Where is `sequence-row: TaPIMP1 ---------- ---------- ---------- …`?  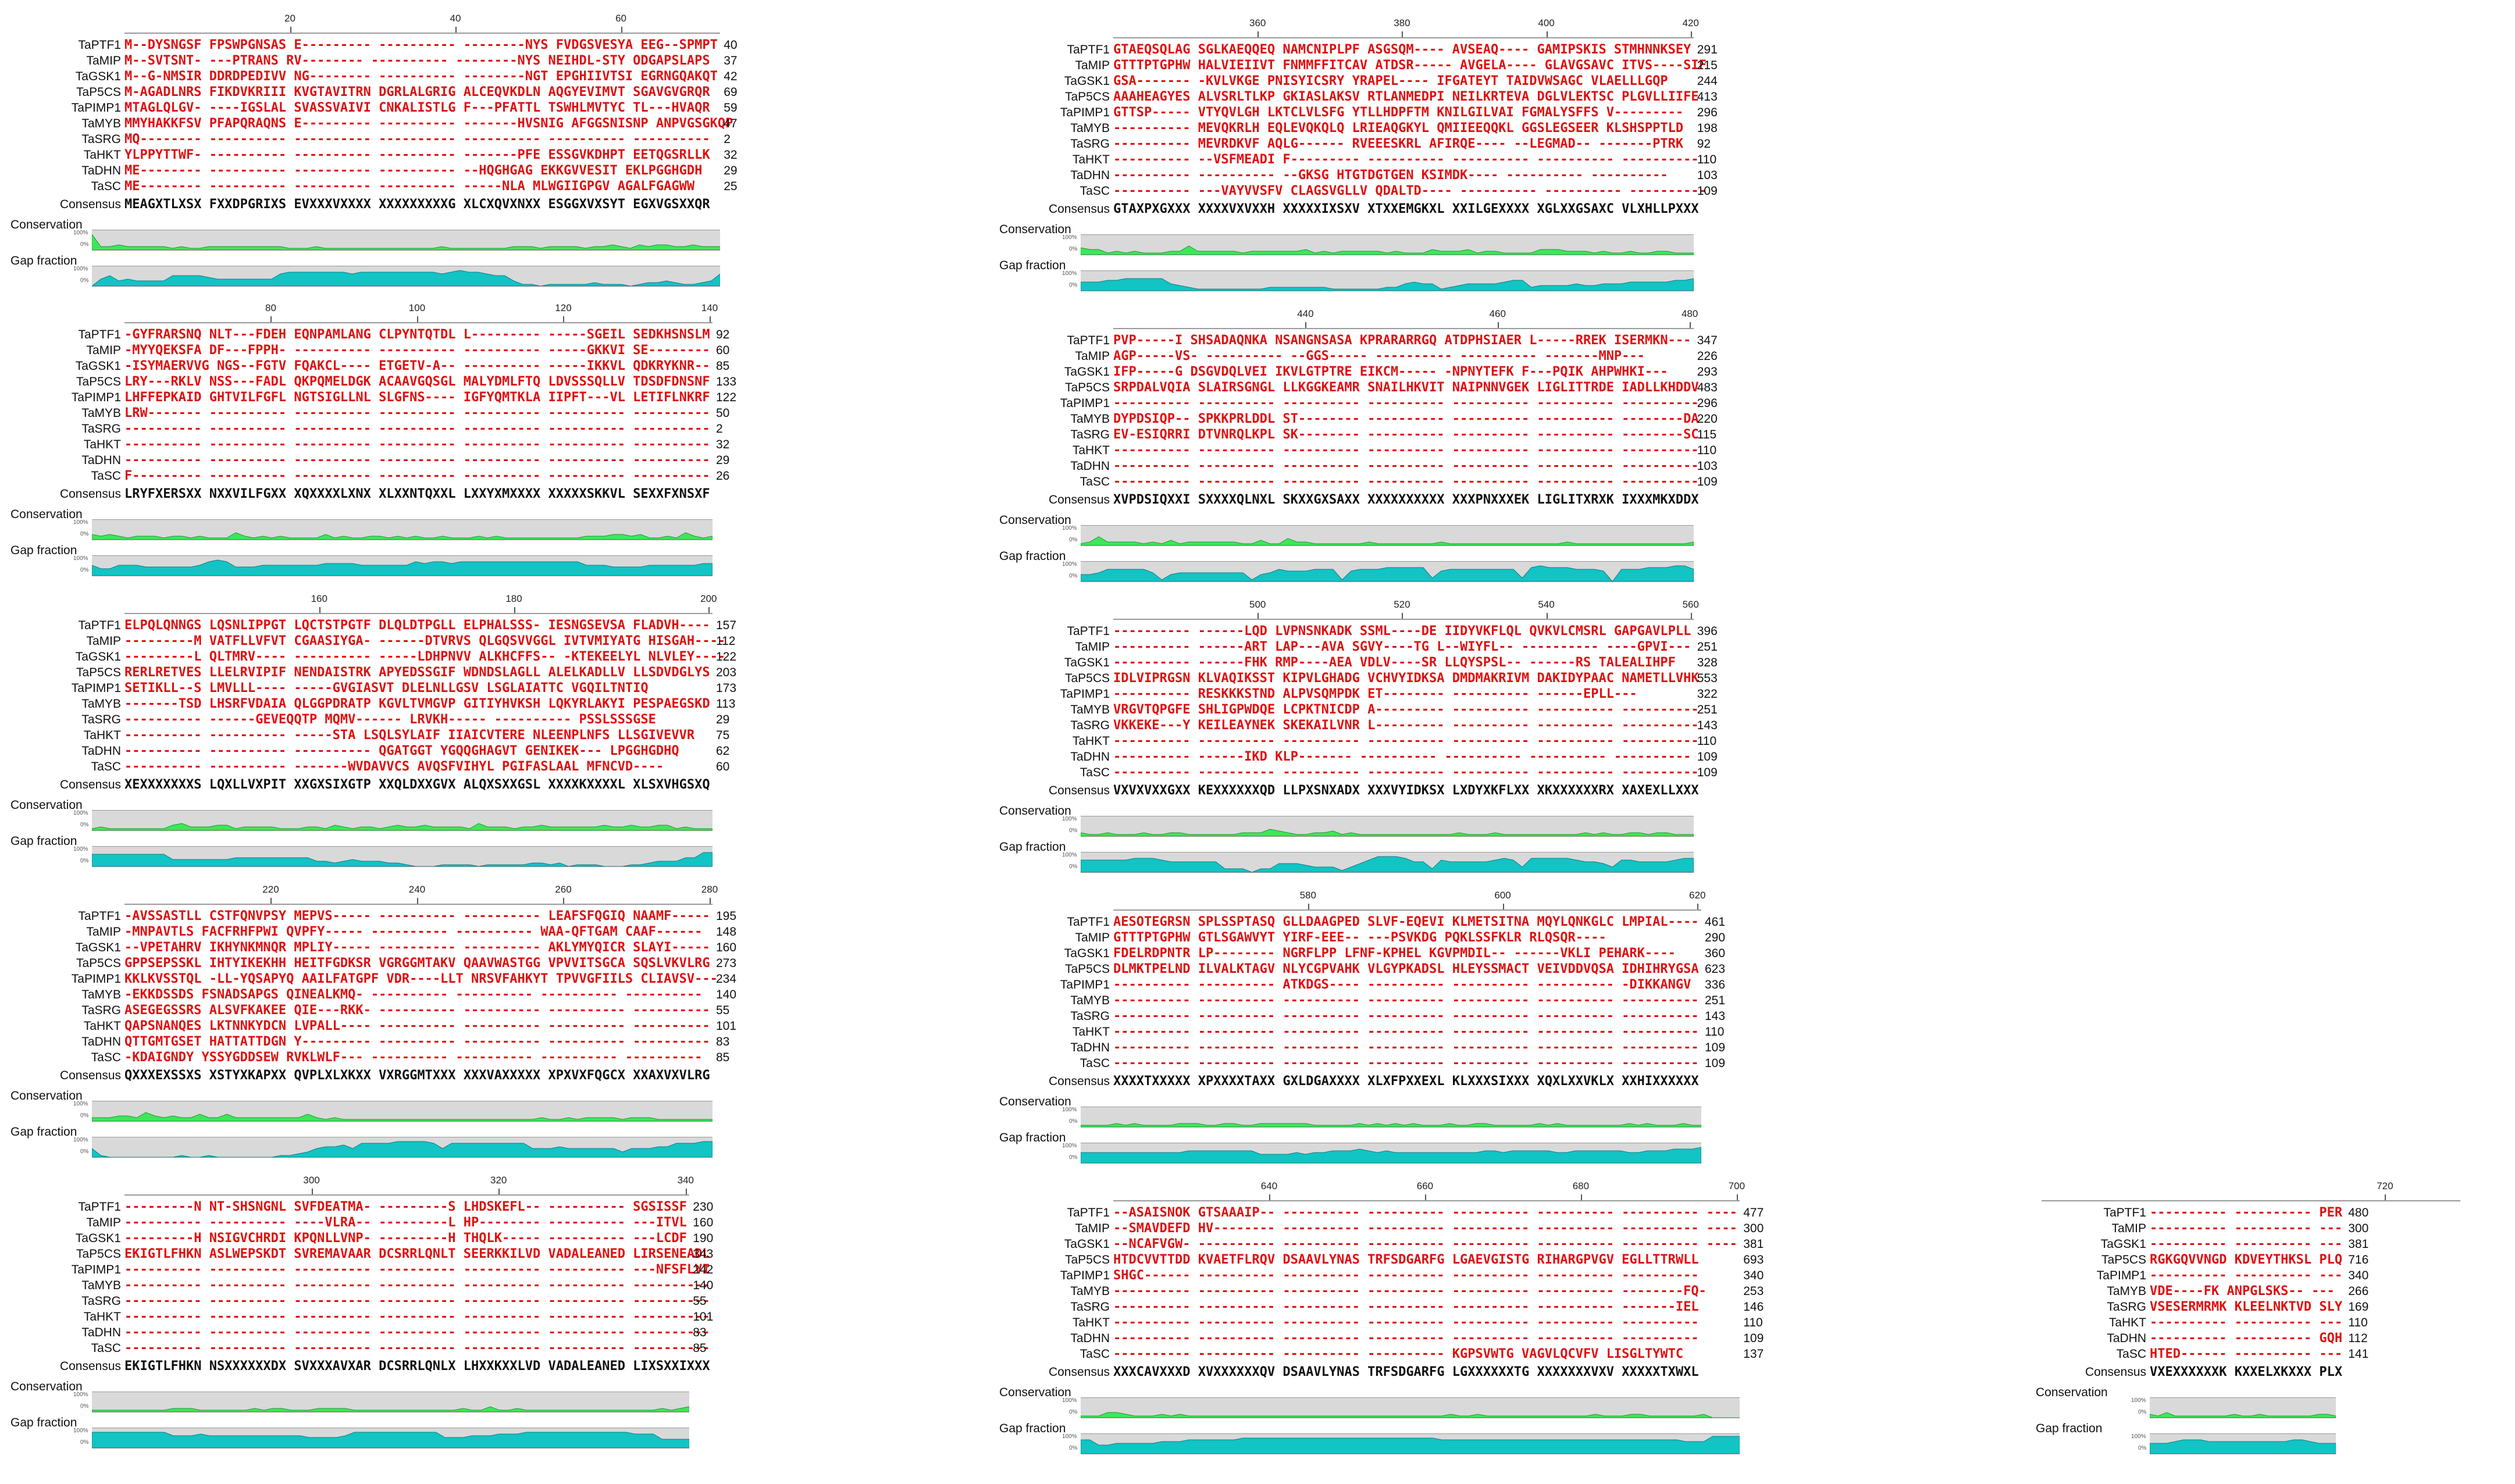
sequence-row: TaPIMP1 ---------- ---------- ---------- … is located at coordinates (487, 1270).